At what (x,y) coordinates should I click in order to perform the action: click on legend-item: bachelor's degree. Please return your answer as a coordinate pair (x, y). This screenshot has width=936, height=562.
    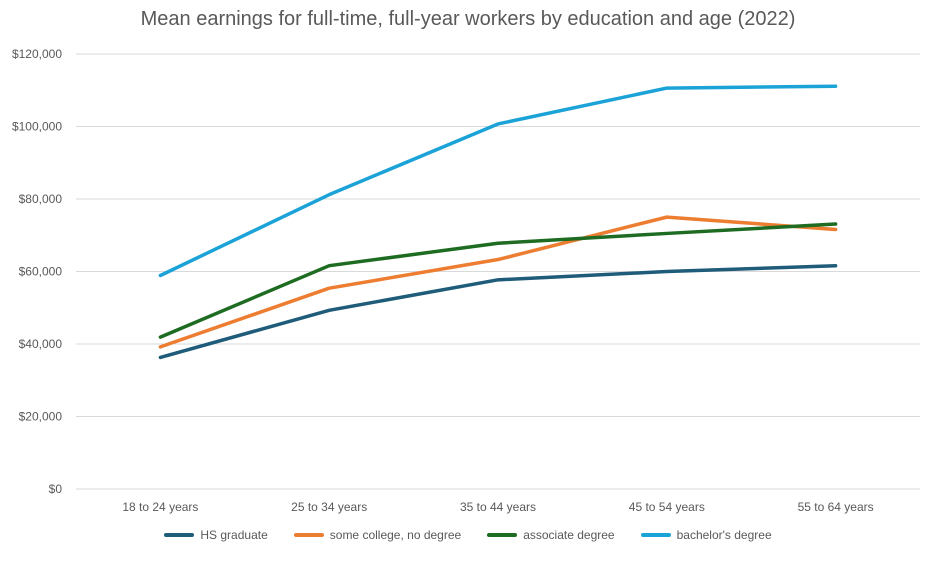
    Looking at the image, I should click on (706, 535).